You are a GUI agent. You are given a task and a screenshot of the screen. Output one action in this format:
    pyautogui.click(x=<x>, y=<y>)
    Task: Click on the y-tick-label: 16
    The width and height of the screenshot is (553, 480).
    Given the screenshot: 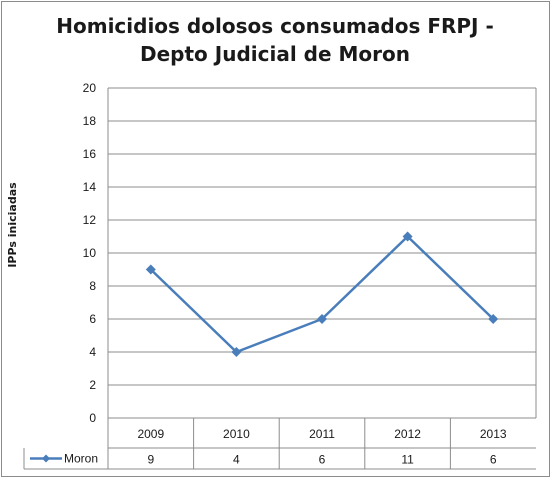 What is the action you would take?
    pyautogui.click(x=90, y=154)
    